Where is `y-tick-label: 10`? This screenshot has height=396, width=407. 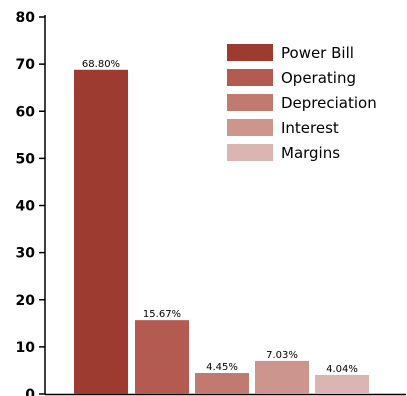
y-tick-label: 10 is located at coordinates (26, 348).